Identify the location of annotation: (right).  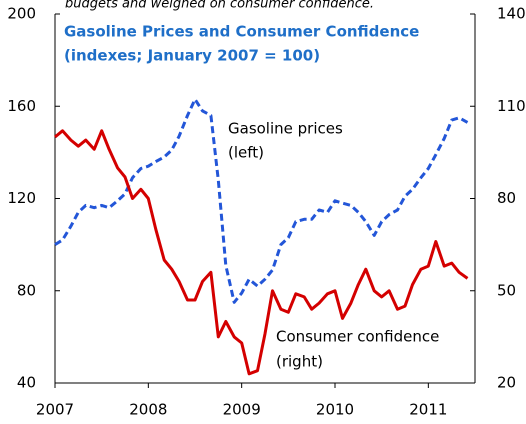
(299, 362).